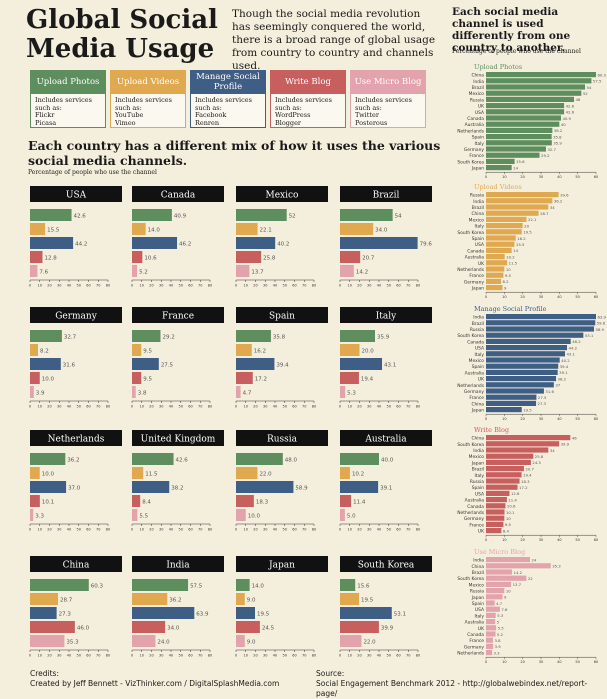 The height and width of the screenshot is (699, 607). I want to click on channel-service: Picasa, so click(46, 122).